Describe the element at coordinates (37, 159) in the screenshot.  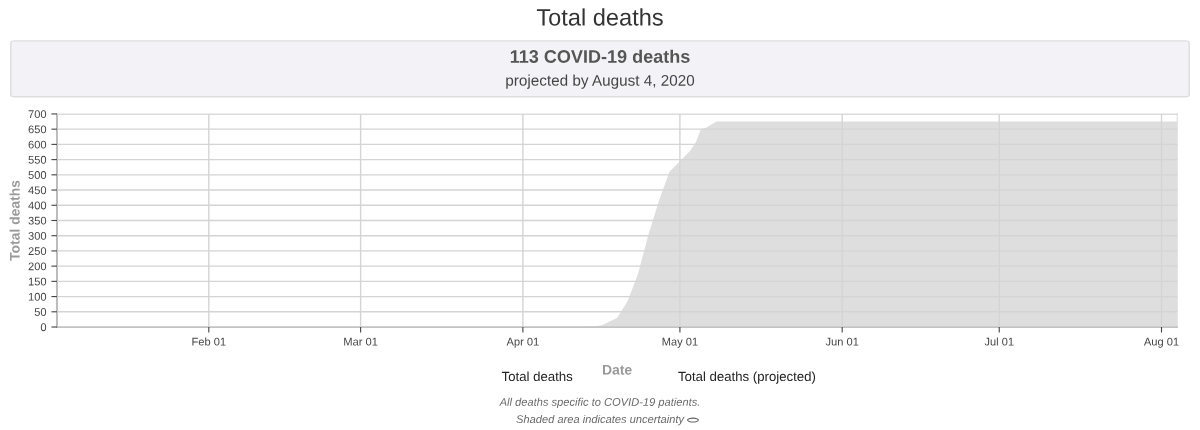
I see `y-tick-label: 550` at that location.